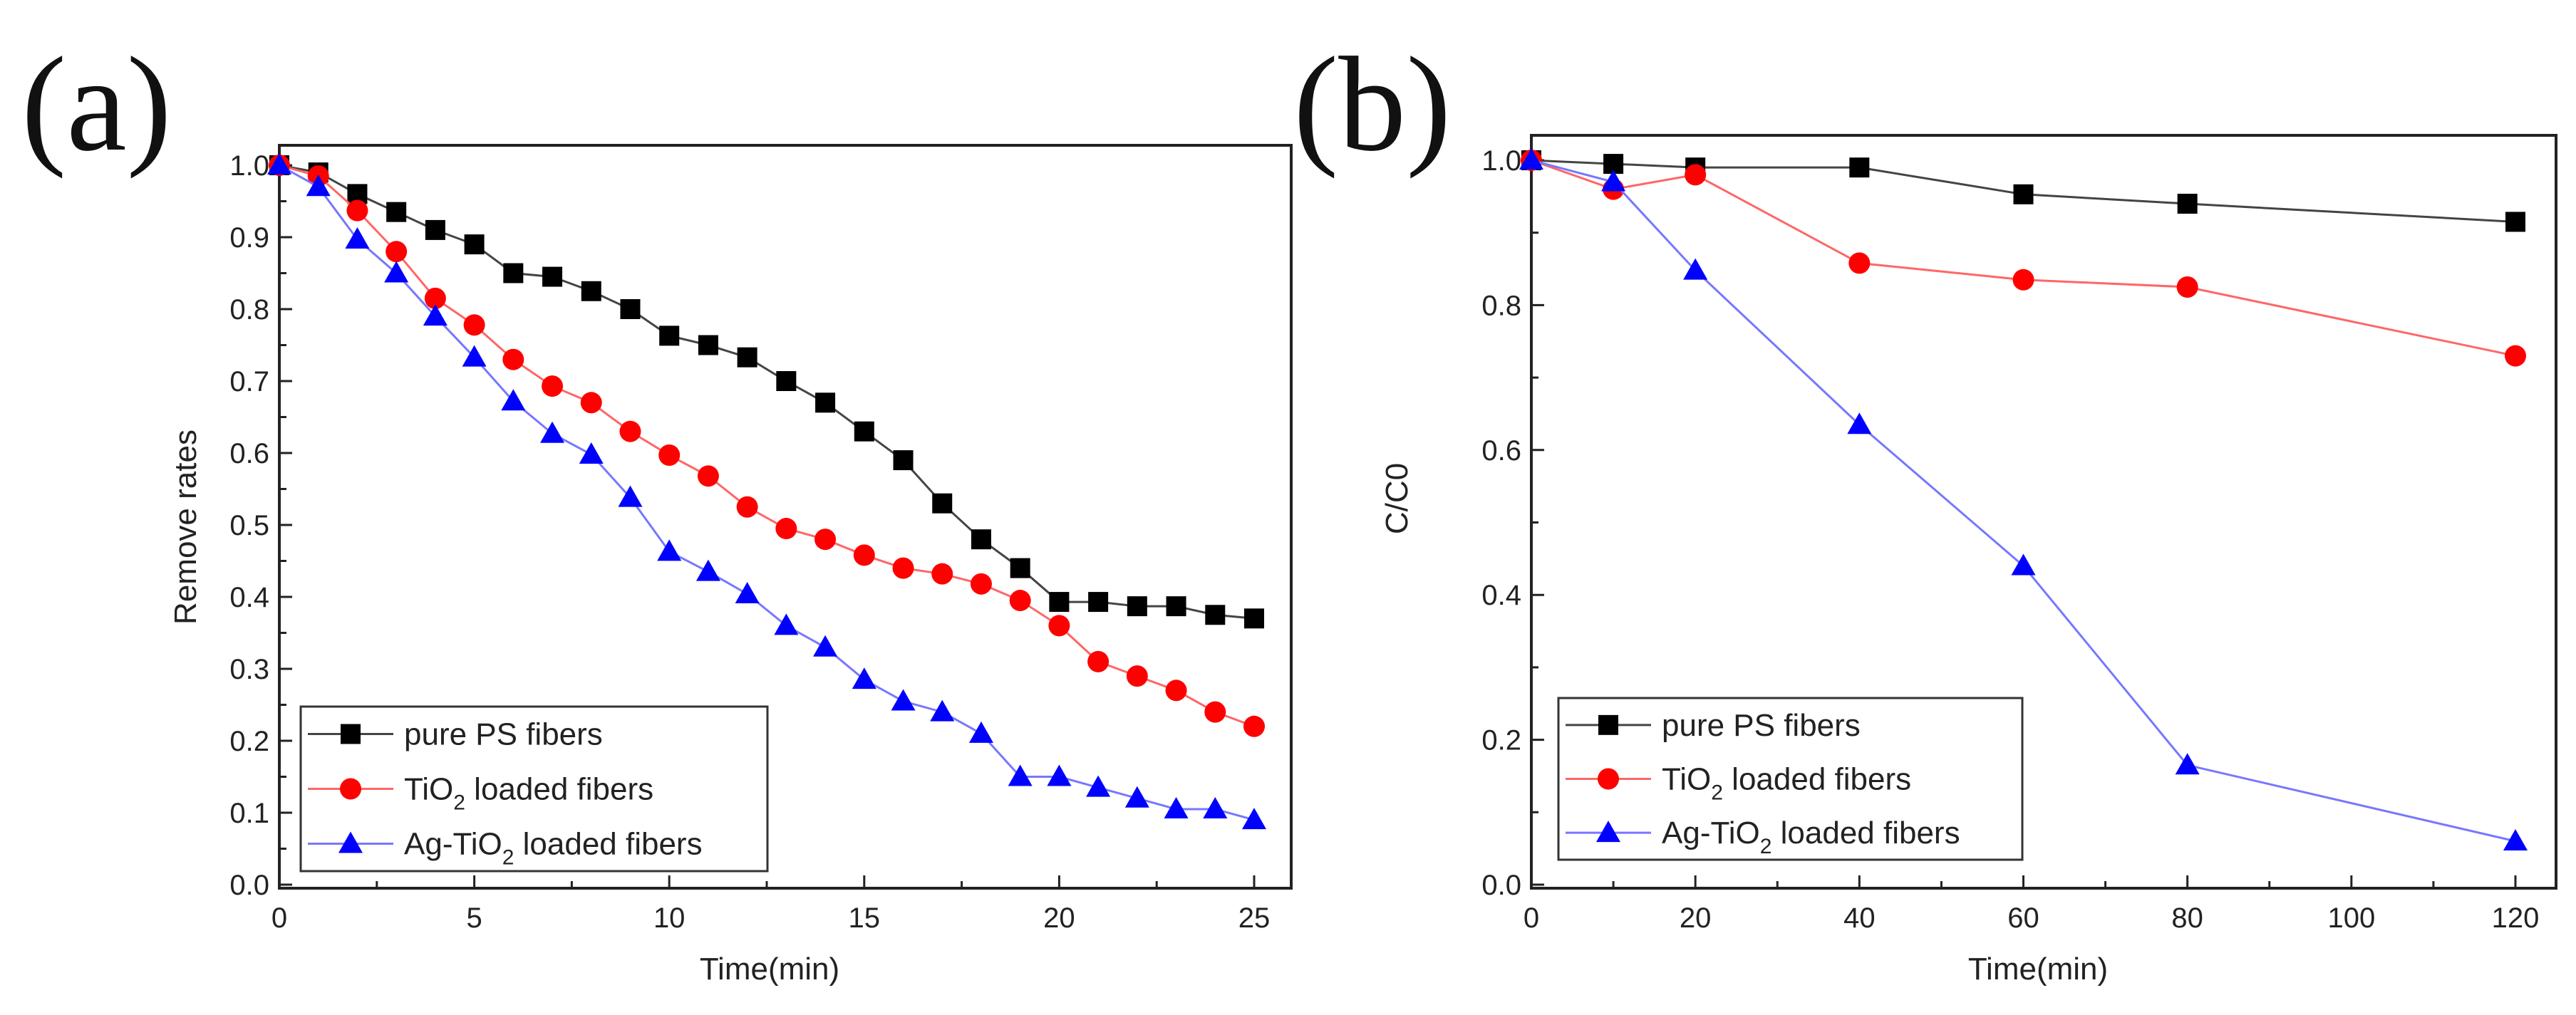  What do you see at coordinates (97, 104) in the screenshot?
I see `panel-label: (a)` at bounding box center [97, 104].